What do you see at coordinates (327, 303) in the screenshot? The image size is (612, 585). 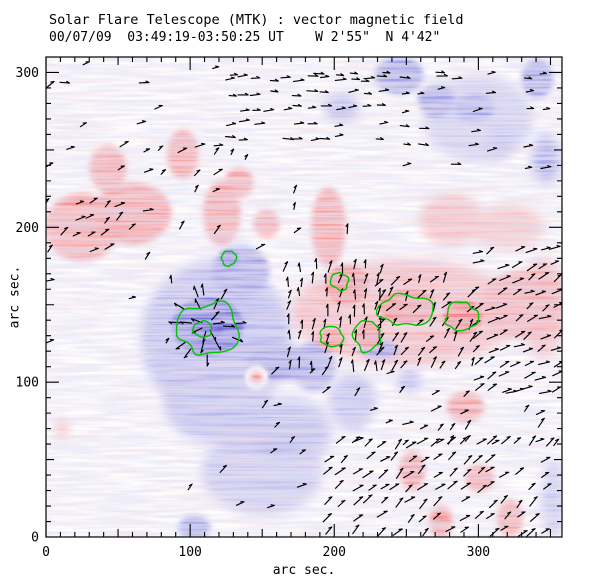 I see `strong-field-contours` at bounding box center [327, 303].